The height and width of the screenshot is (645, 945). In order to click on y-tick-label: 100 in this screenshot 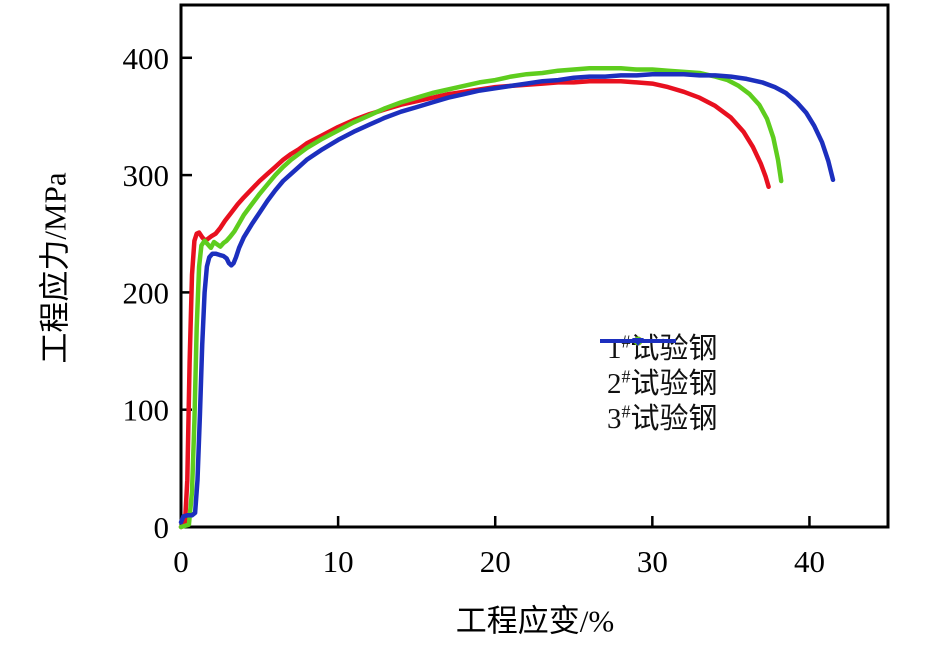, I will do `click(146, 410)`.